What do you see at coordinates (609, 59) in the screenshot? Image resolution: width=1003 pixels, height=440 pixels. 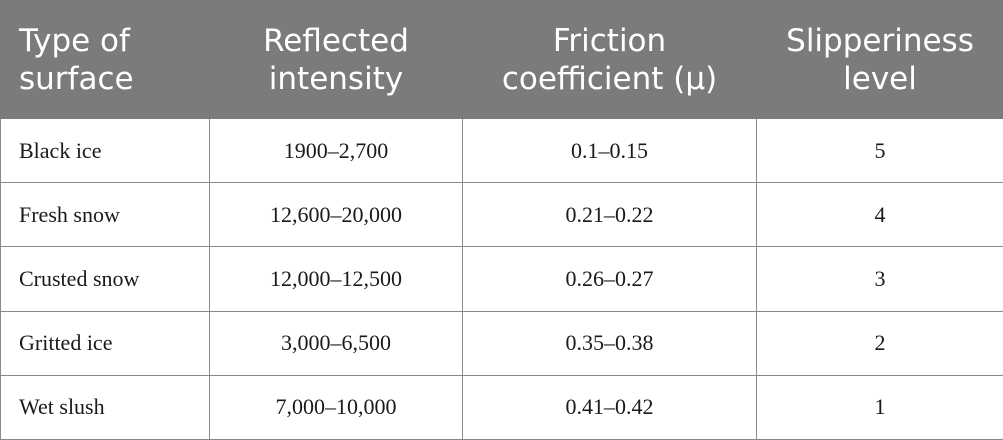 I see `header-friction-coefficient: Friction coefficient (μ)` at bounding box center [609, 59].